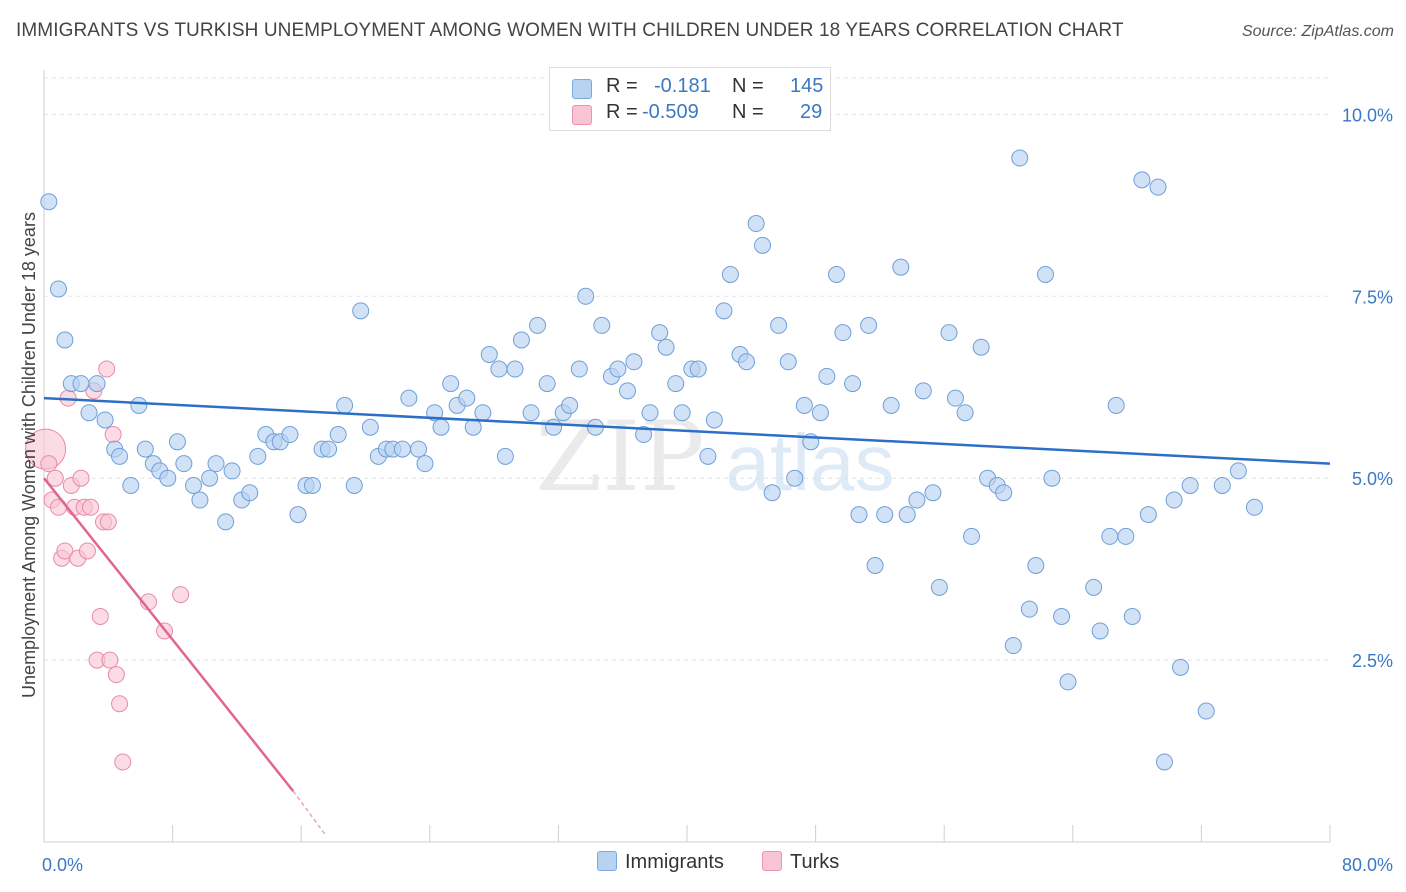 Image resolution: width=1406 pixels, height=892 pixels. What do you see at coordinates (682, 86) in the screenshot?
I see `legend-r-value: -0.181` at bounding box center [682, 86].